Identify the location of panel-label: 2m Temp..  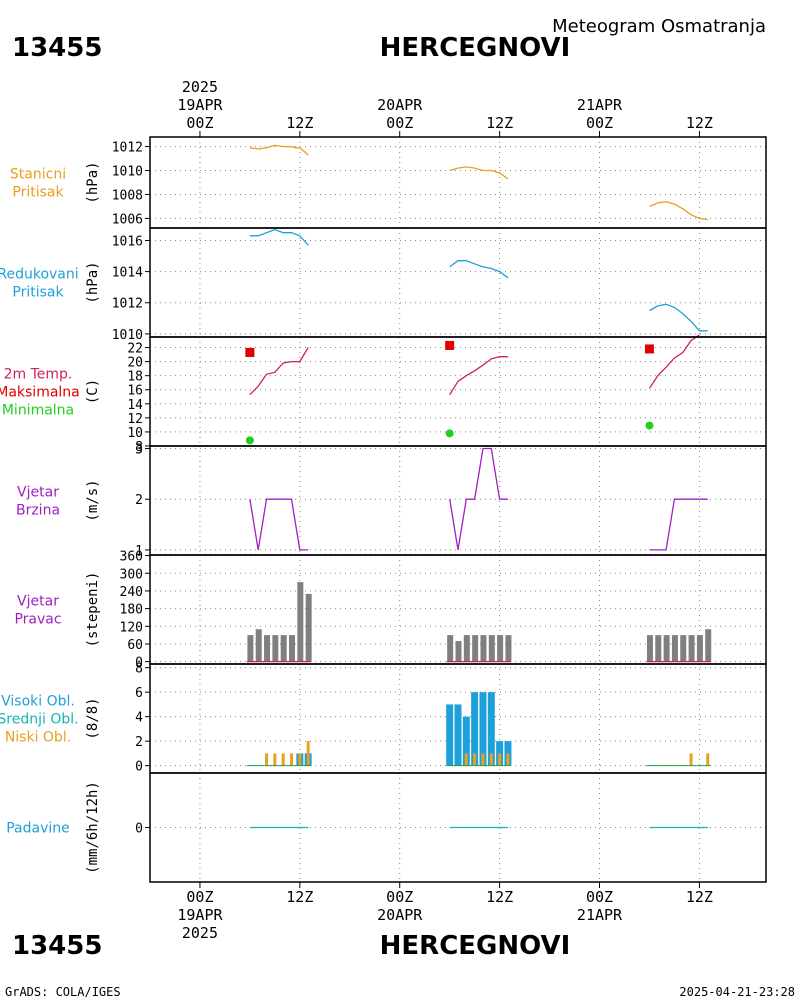
(38, 375).